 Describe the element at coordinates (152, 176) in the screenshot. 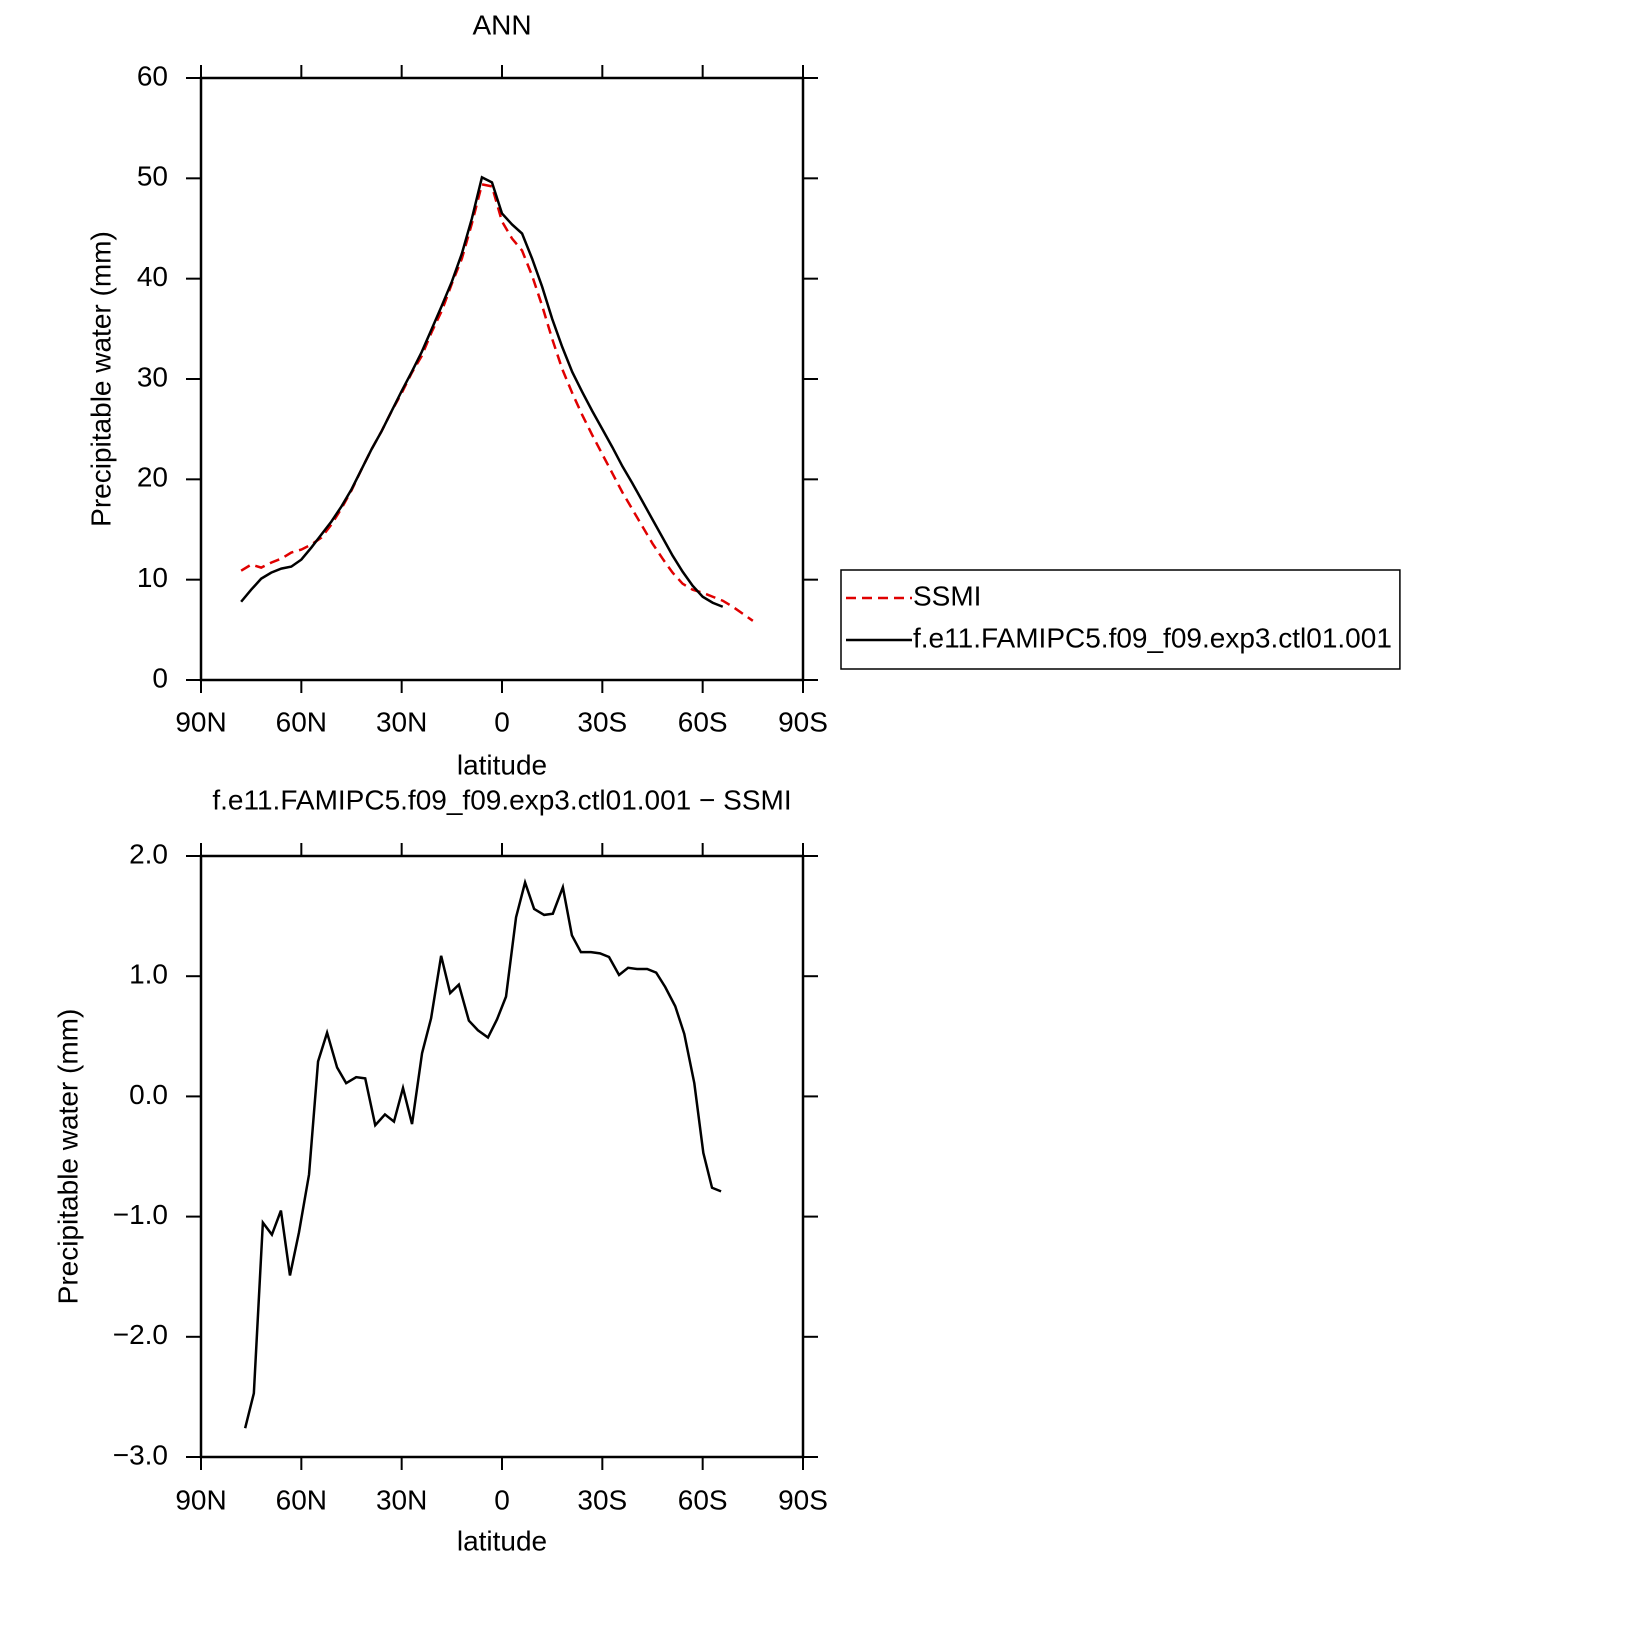

I see `y-tick-label: 50` at that location.